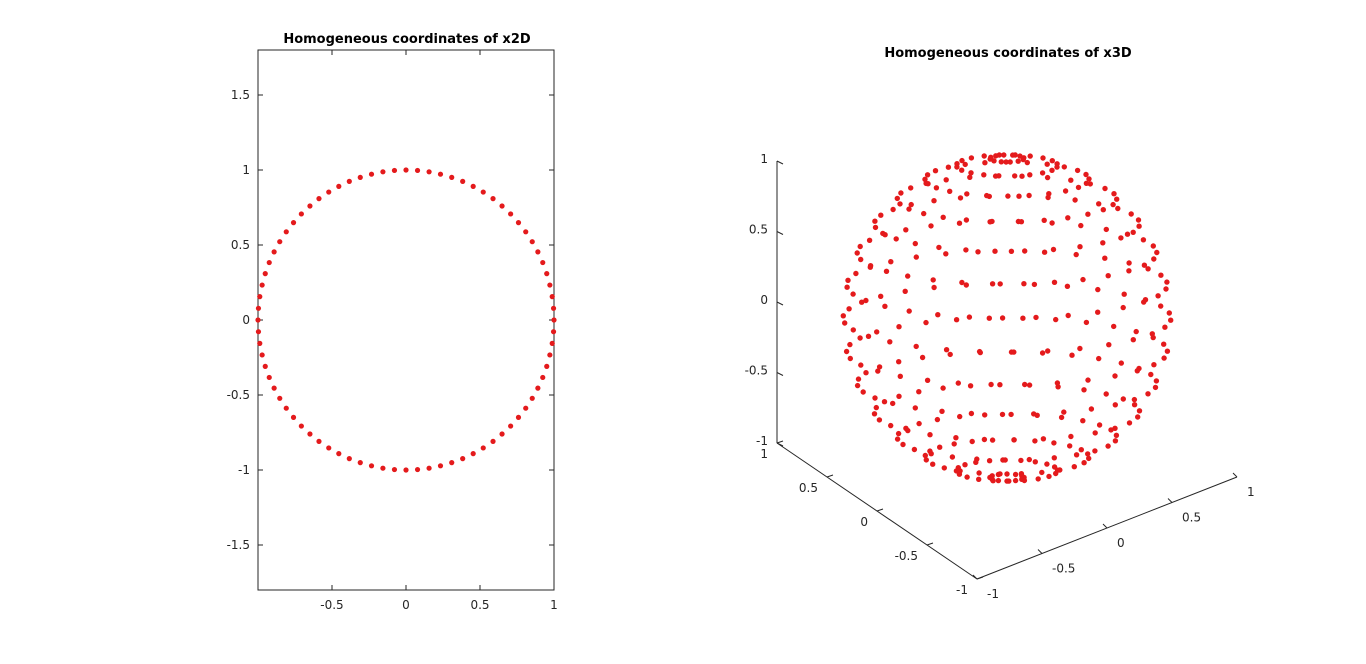 This screenshot has width=1366, height=664. What do you see at coordinates (246, 170) in the screenshot?
I see `chart-2d-y-tick-label: 1` at bounding box center [246, 170].